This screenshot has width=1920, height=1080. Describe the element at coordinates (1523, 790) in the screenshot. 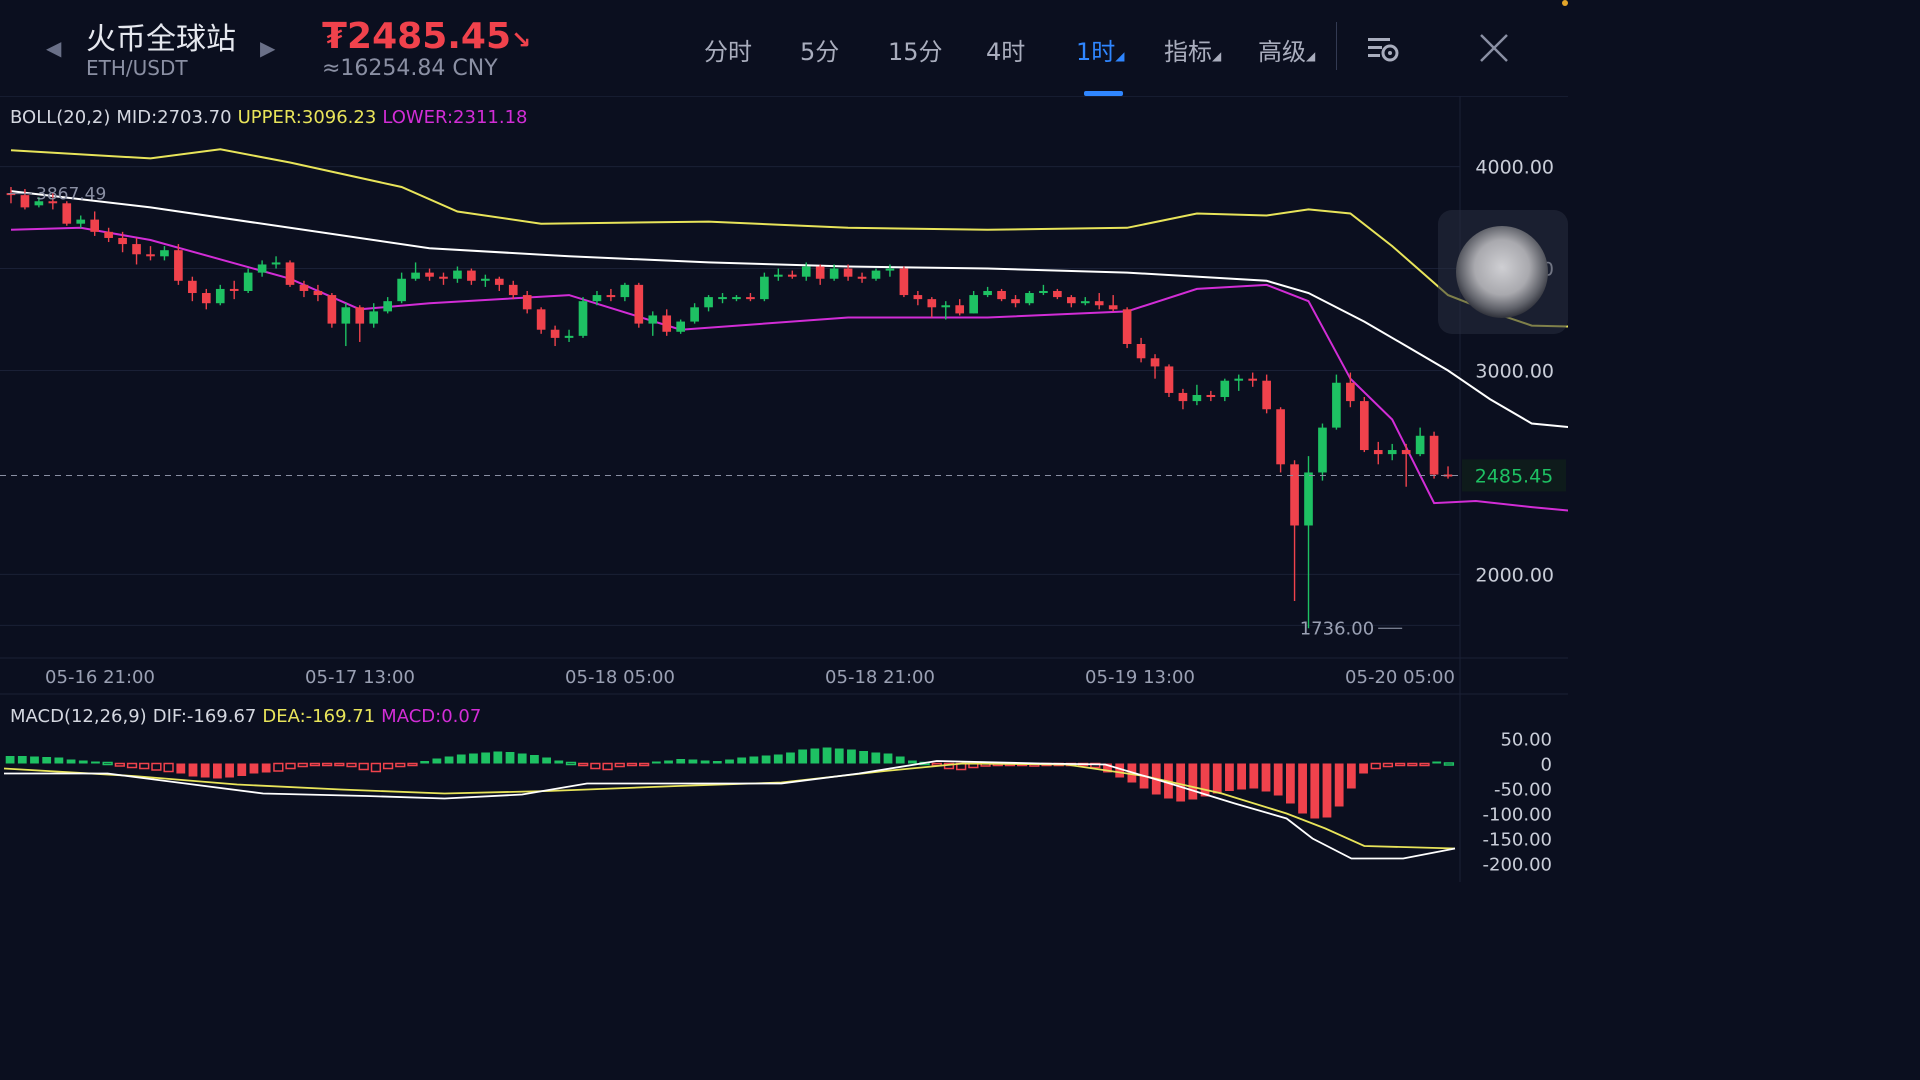

I see `macd-y-tick-label: -50.00` at that location.